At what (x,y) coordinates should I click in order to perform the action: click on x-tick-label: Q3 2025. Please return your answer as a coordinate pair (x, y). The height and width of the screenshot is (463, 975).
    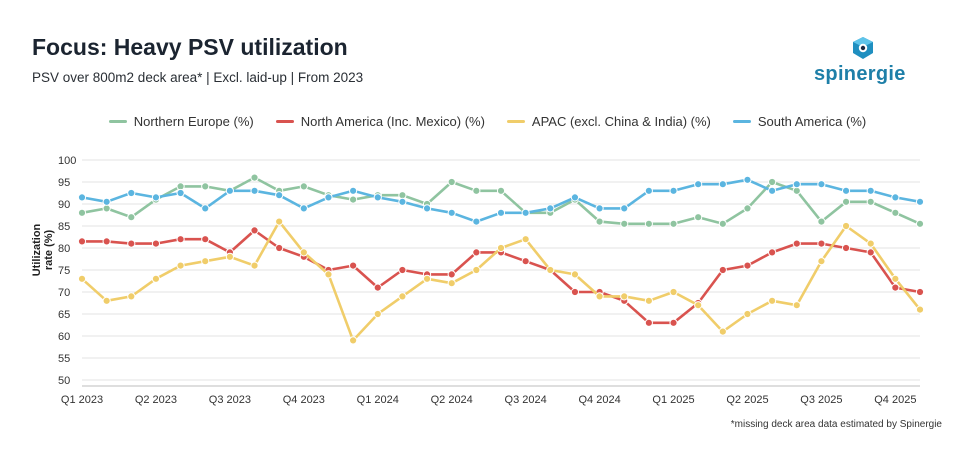
    Looking at the image, I should click on (821, 400).